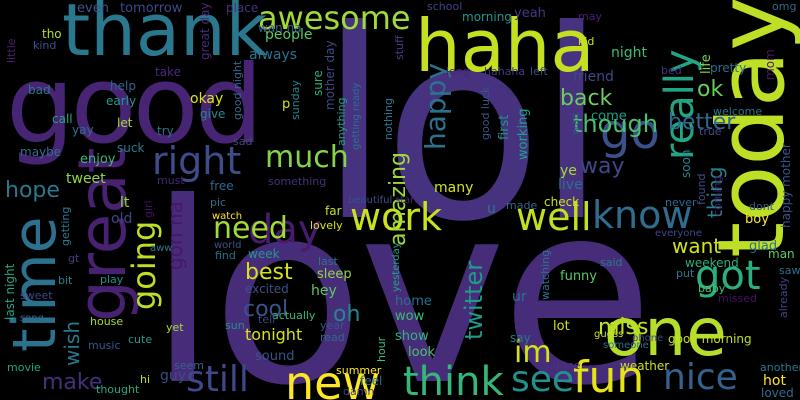 The height and width of the screenshot is (400, 800). Describe the element at coordinates (32, 318) in the screenshot. I see `word-song: song` at that location.